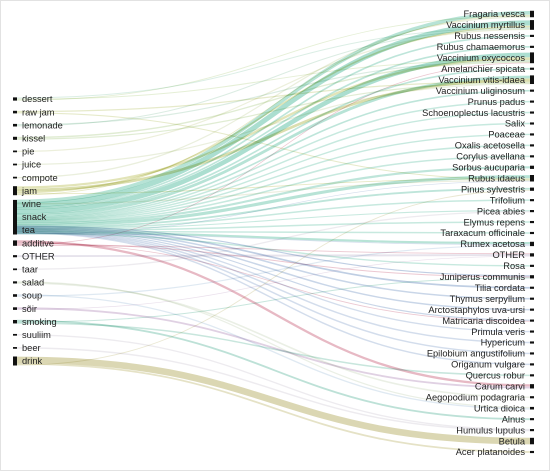 Image resolution: width=550 pixels, height=472 pixels. I want to click on label-right-carum-carvi: Carum carvi, so click(500, 387).